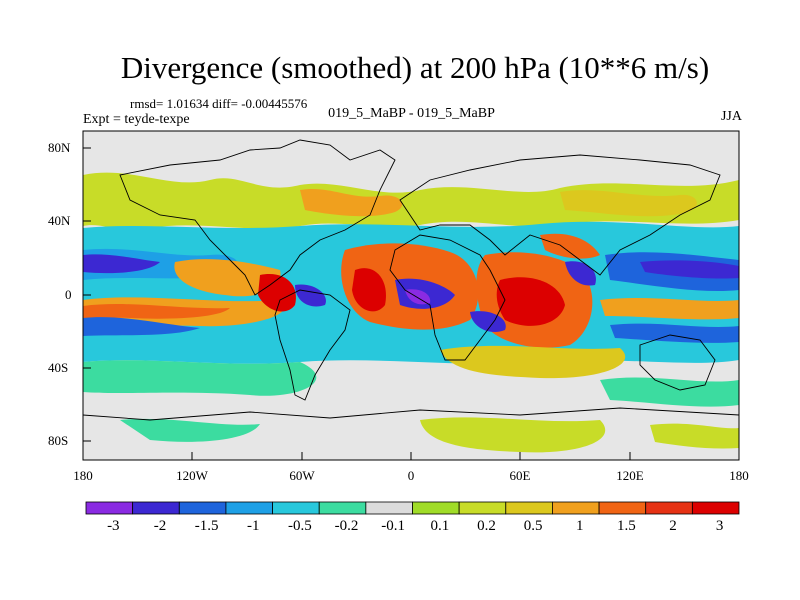 The width and height of the screenshot is (800, 600). Describe the element at coordinates (677, 362) in the screenshot. I see `coast-australia` at that location.